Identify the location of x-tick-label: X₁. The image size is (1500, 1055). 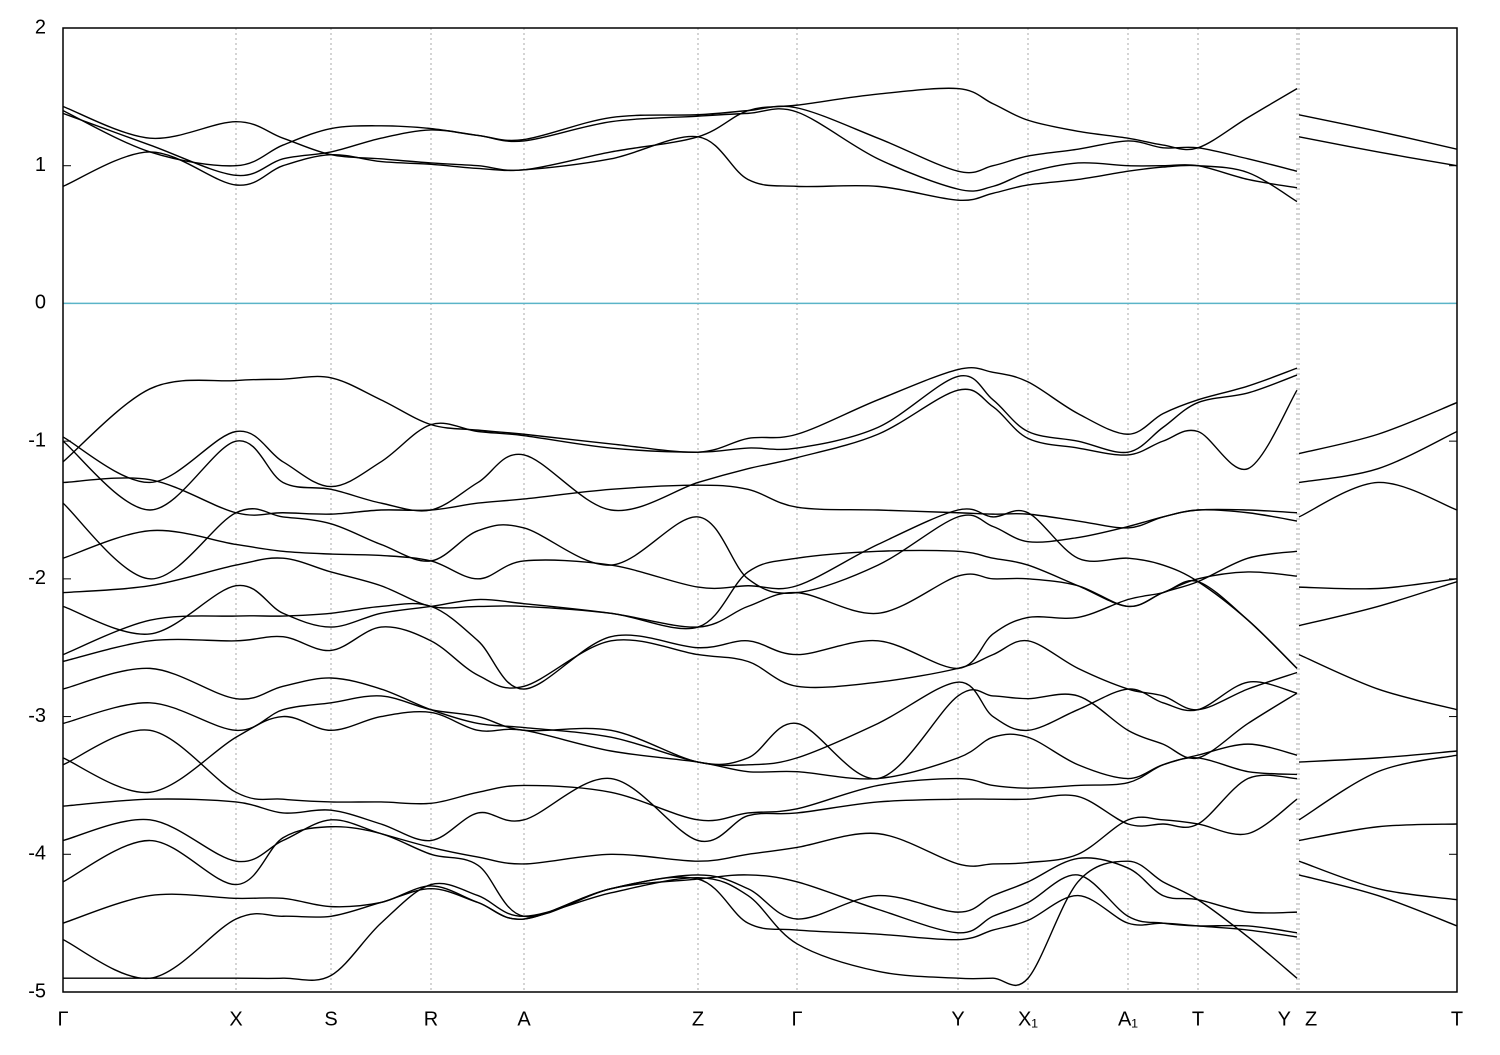
(1028, 1019).